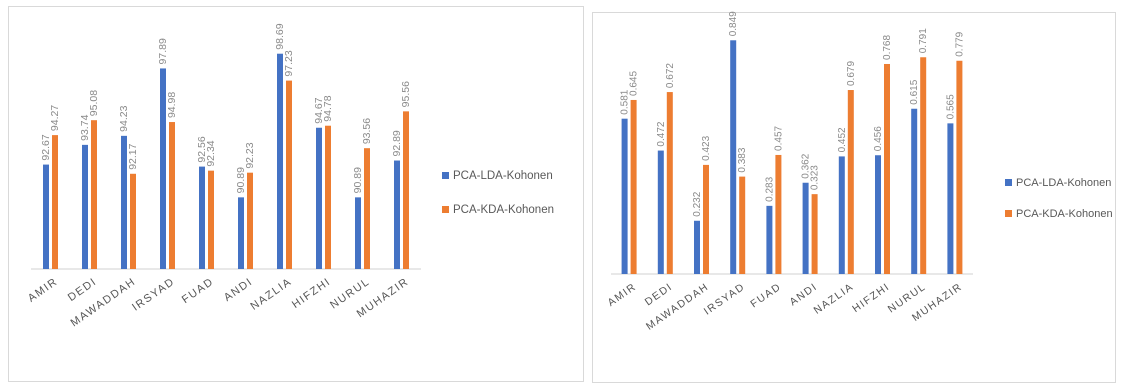  What do you see at coordinates (406, 94) in the screenshot?
I see `value-label: 95.56` at bounding box center [406, 94].